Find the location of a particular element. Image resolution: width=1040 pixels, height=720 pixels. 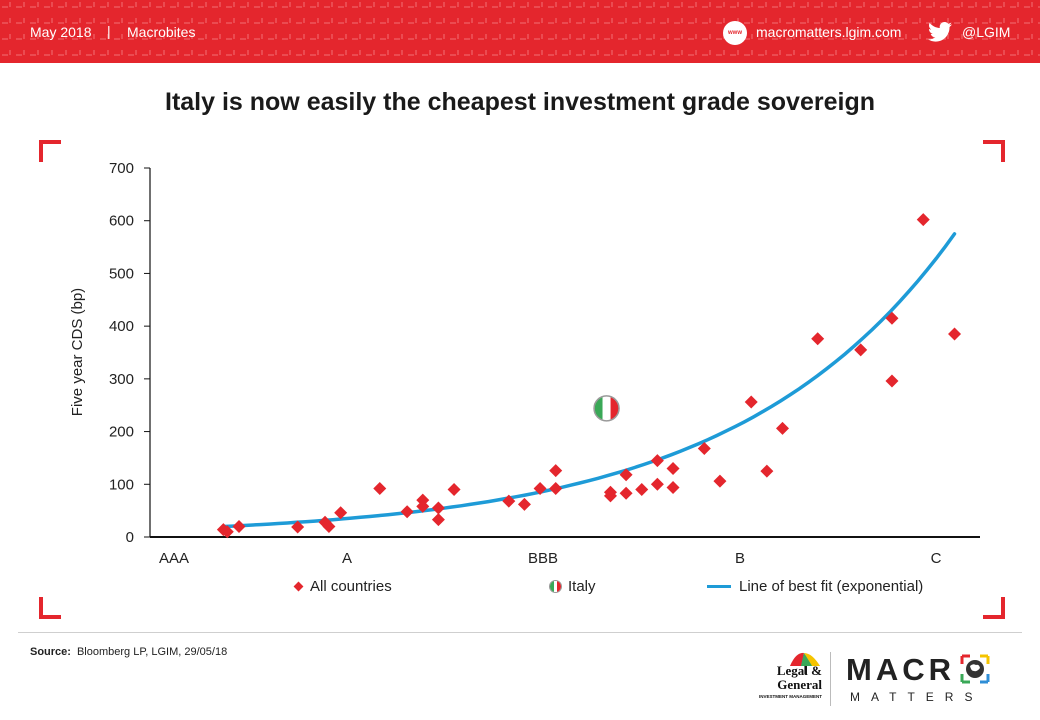

footer-divider is located at coordinates (520, 632).